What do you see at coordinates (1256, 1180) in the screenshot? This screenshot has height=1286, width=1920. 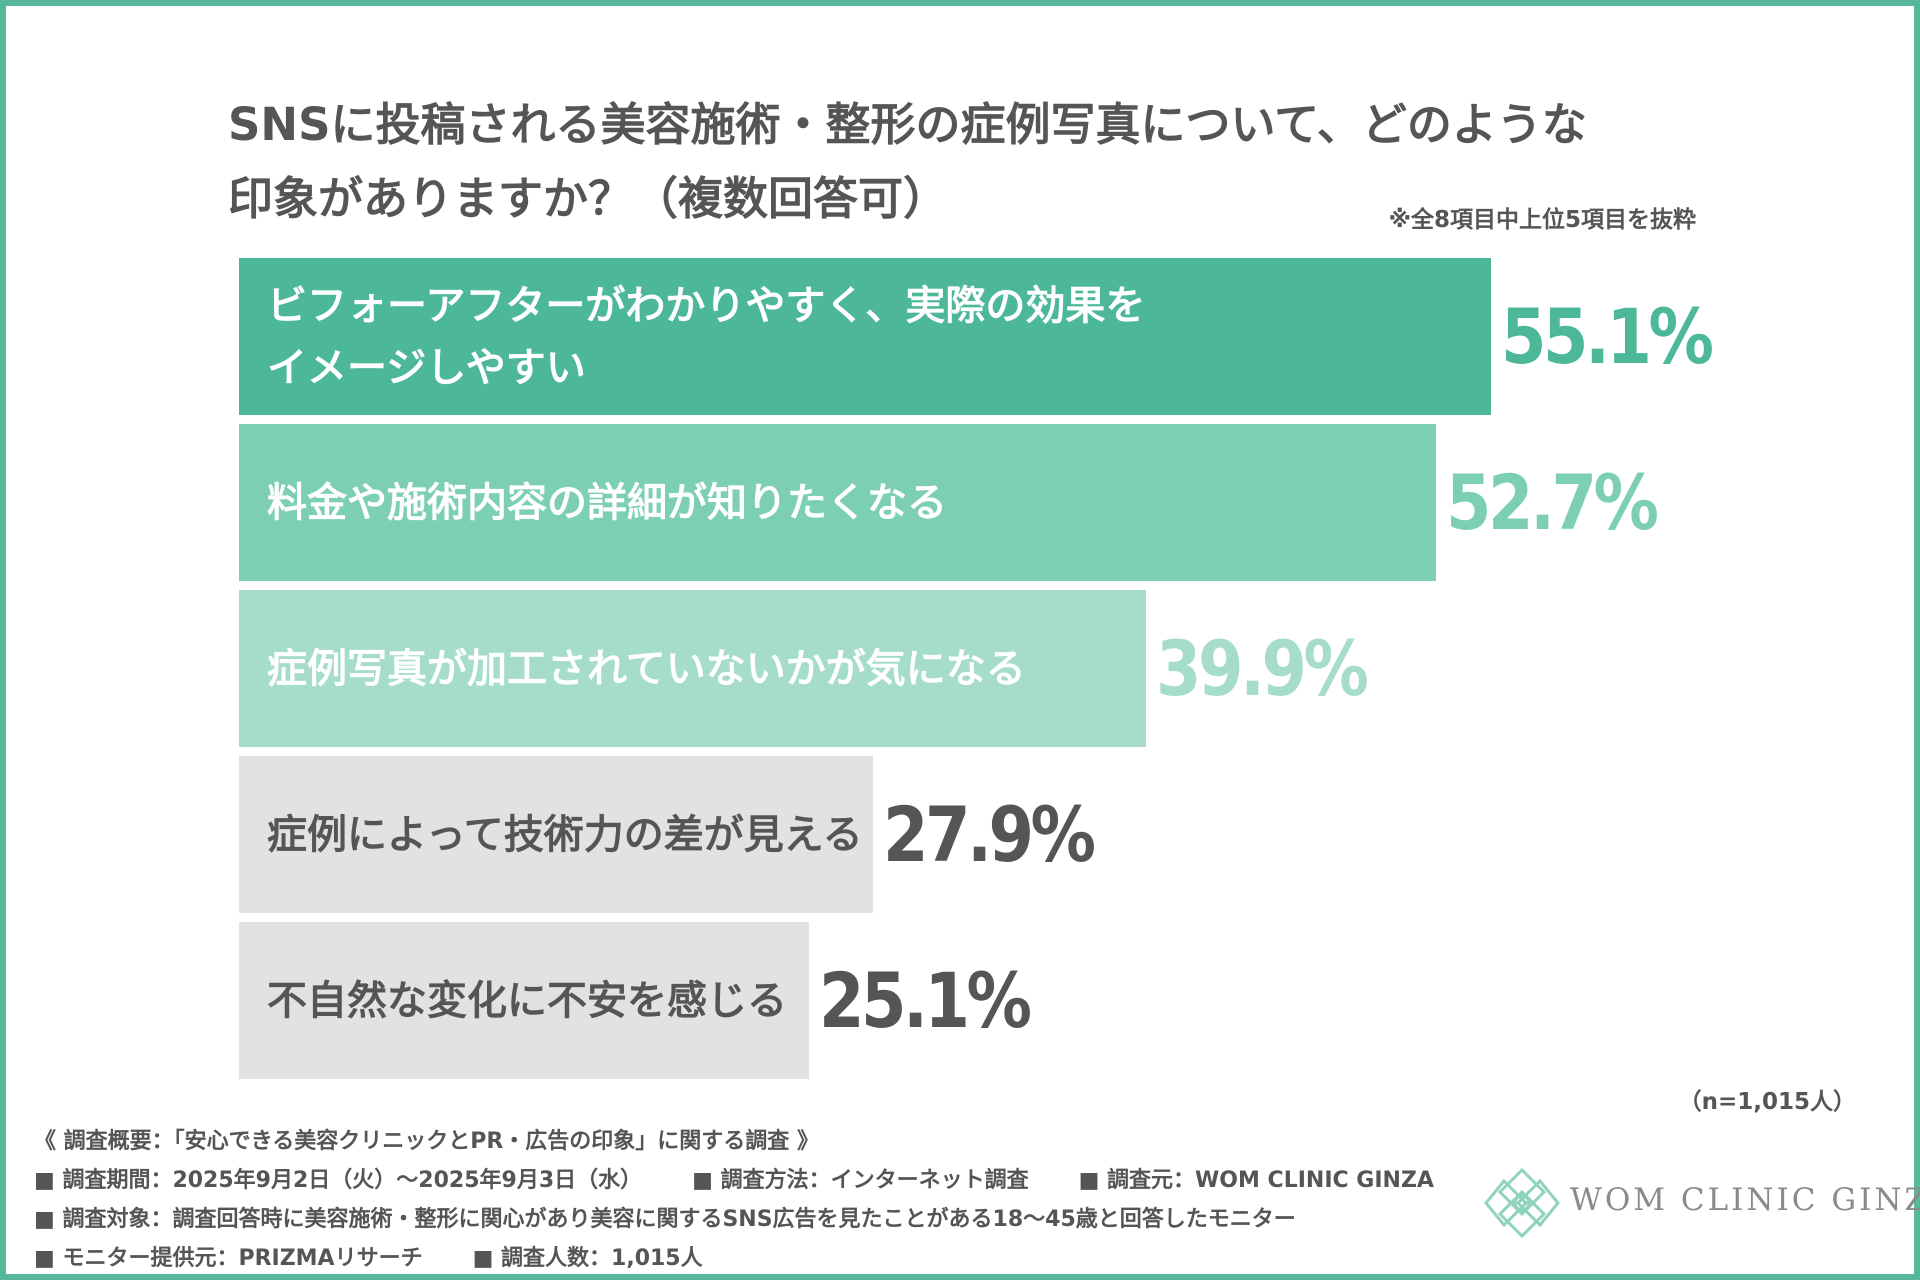 I see `survey-source: ■ 調査元：WOM CLINIC GINZA` at bounding box center [1256, 1180].